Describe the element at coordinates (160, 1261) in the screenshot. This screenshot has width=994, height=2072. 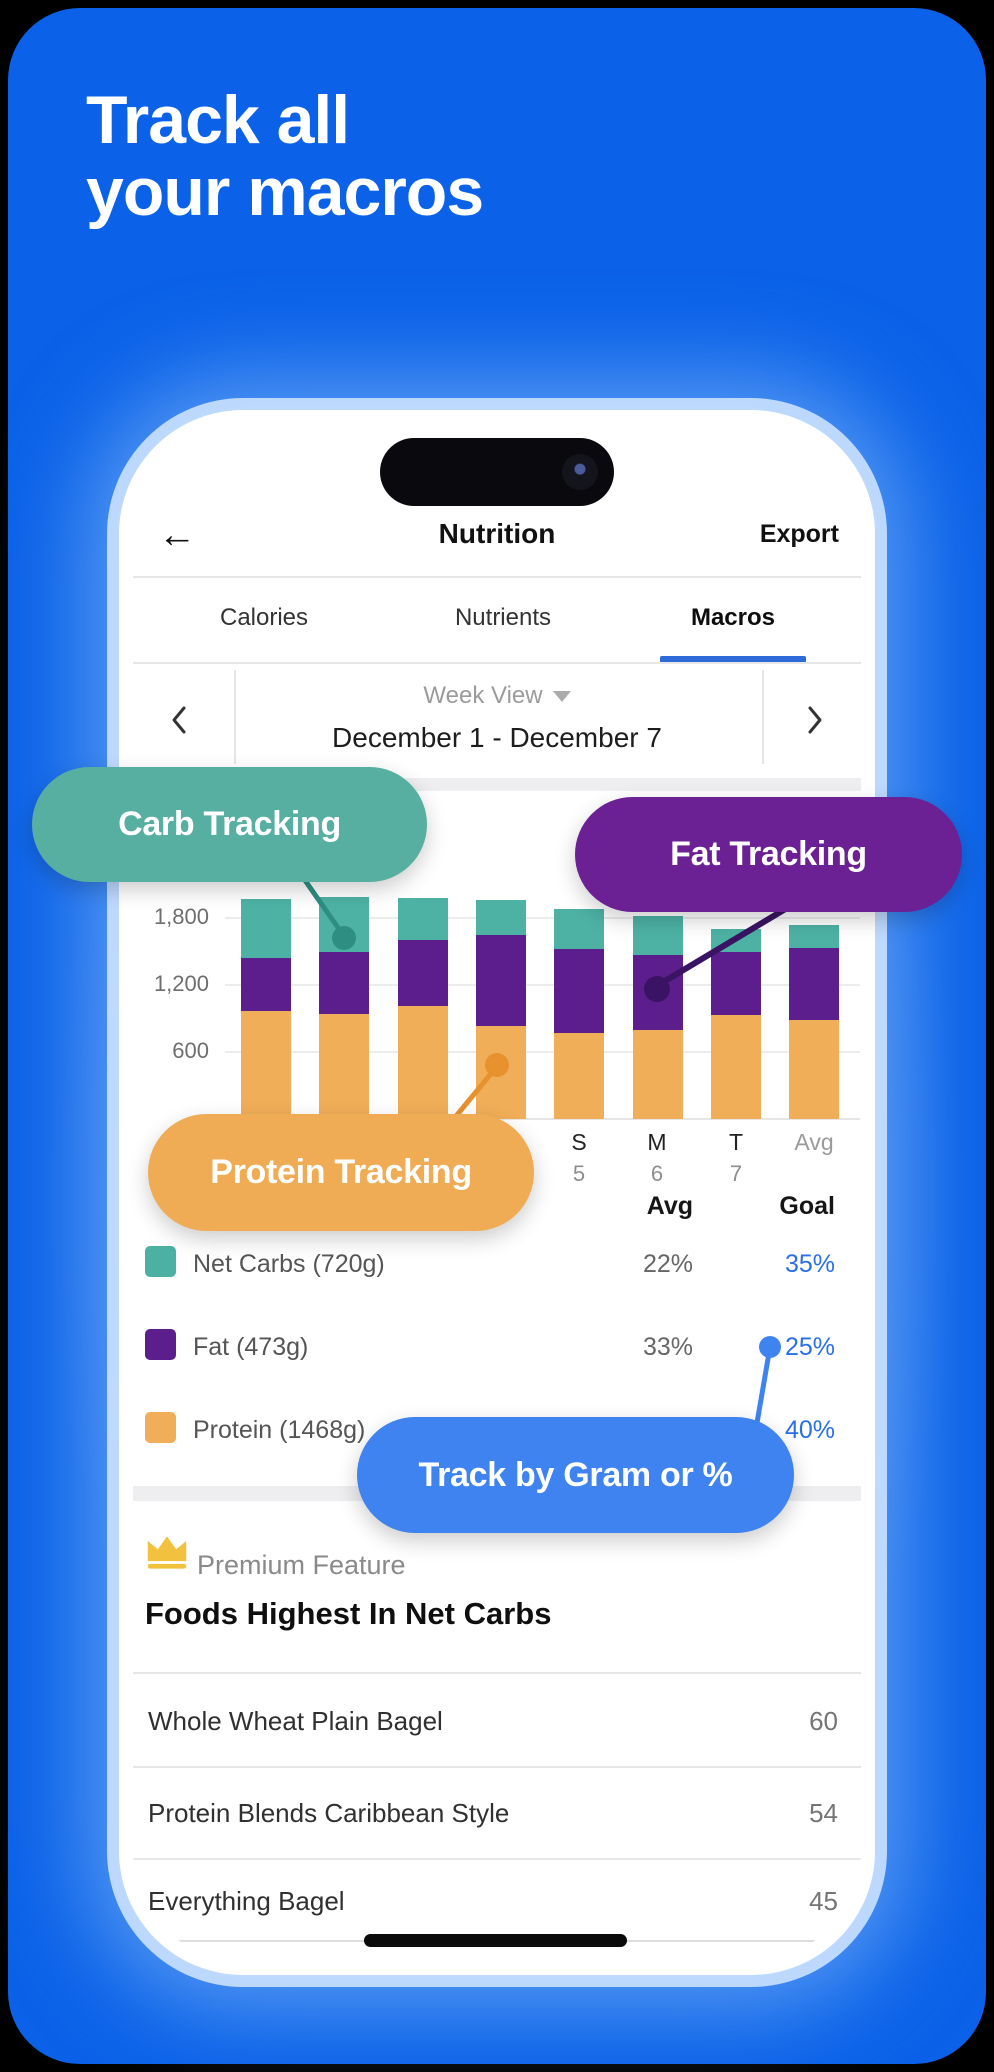
I see `legend-swatch-net-carbs` at that location.